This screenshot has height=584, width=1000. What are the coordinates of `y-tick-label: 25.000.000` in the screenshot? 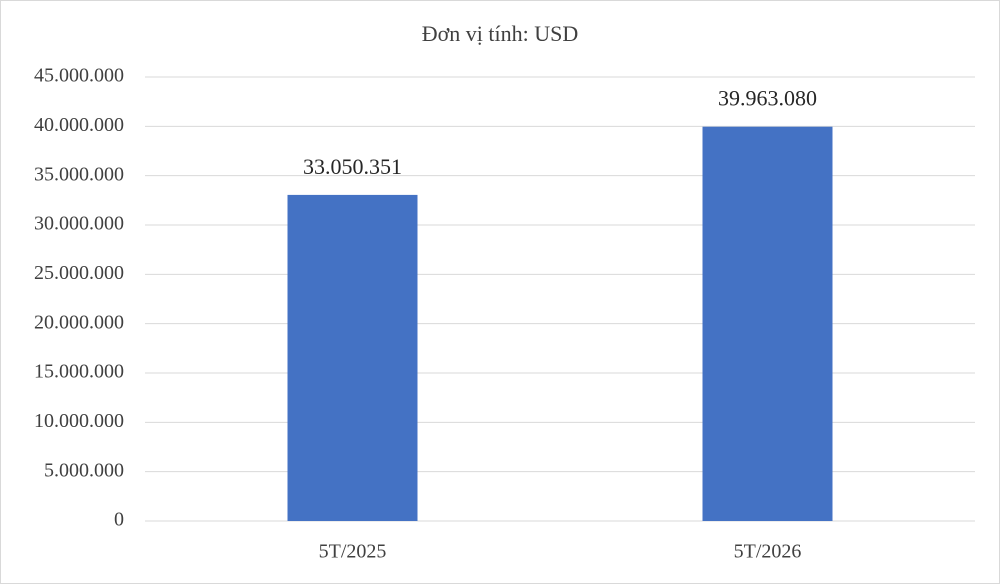 It's located at (79, 273).